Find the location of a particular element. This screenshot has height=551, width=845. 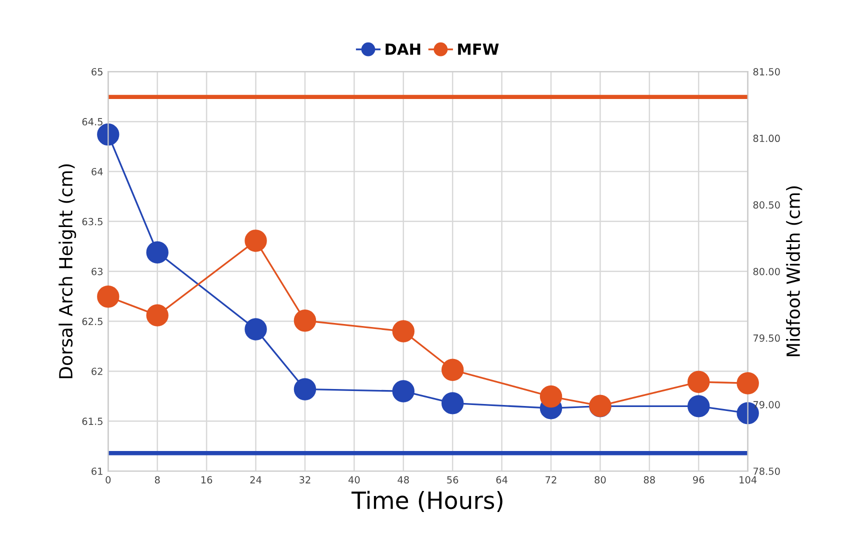

y-tick-label: 61.5 is located at coordinates (92, 422).